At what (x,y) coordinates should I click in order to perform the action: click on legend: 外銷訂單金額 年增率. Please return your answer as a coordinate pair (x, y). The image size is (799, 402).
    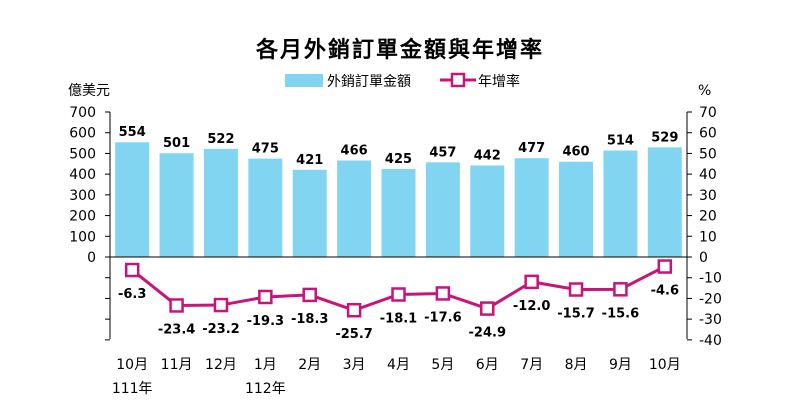
    Looking at the image, I should click on (402, 81).